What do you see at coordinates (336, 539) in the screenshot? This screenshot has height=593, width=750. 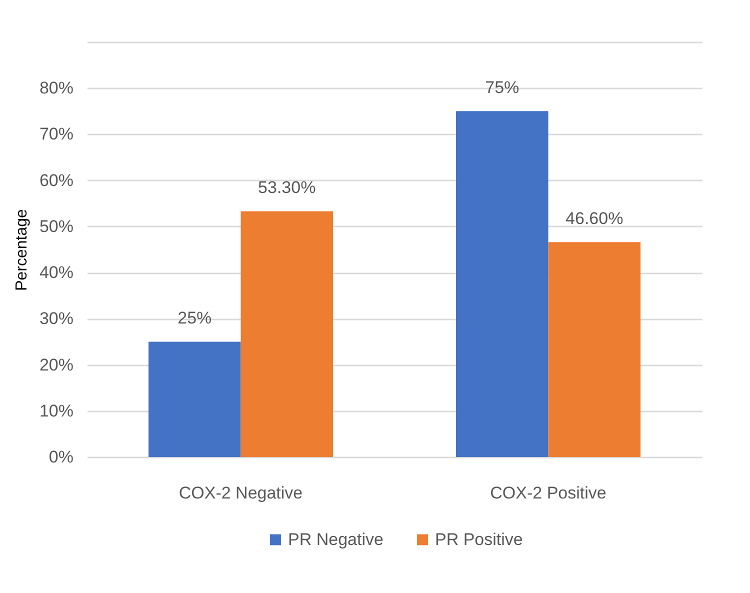 I see `legend-label: PR Negative` at bounding box center [336, 539].